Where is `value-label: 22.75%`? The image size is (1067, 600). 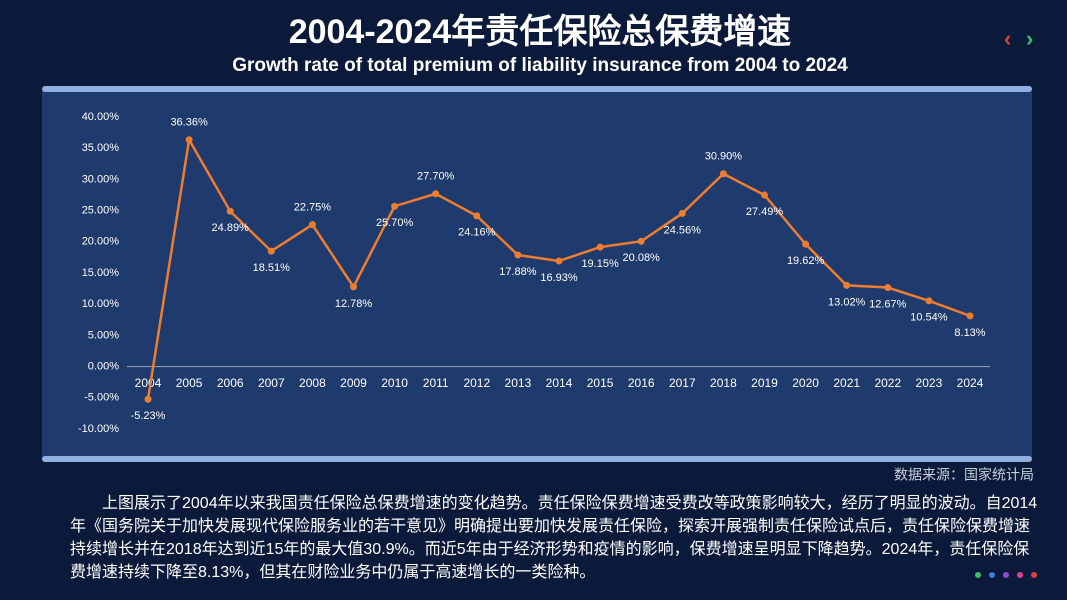 value-label: 22.75% is located at coordinates (313, 208).